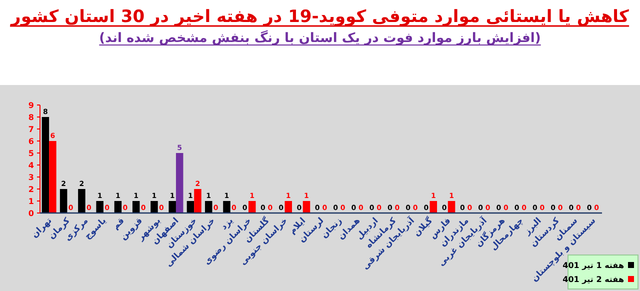  I want to click on legend-label: هفته 1 تیر 401, so click(593, 265).